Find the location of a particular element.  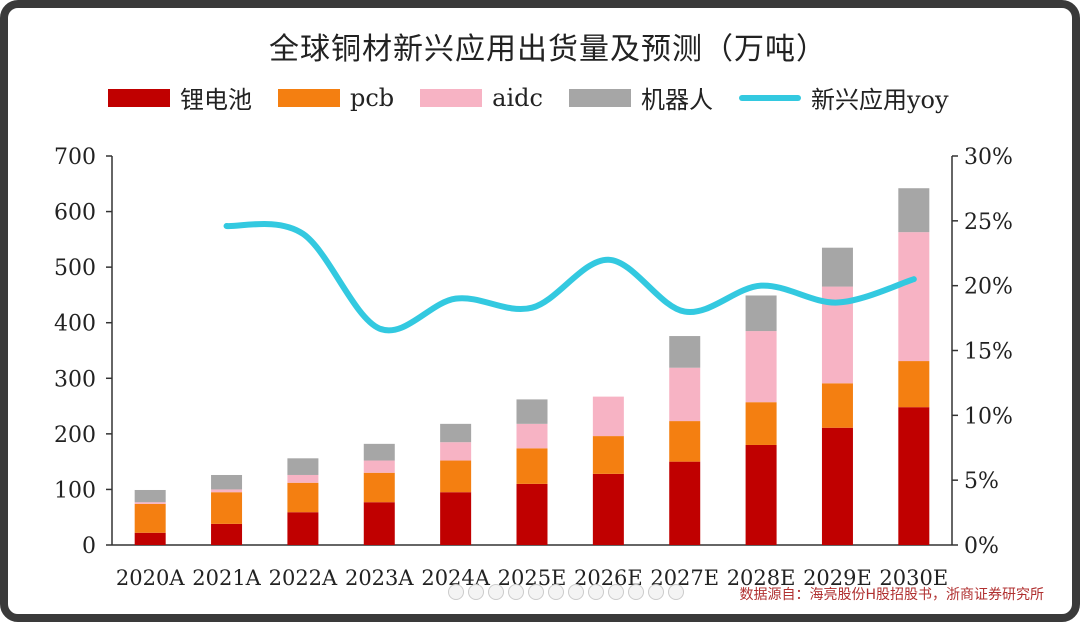

legend-label-pcb: pcb is located at coordinates (372, 97).